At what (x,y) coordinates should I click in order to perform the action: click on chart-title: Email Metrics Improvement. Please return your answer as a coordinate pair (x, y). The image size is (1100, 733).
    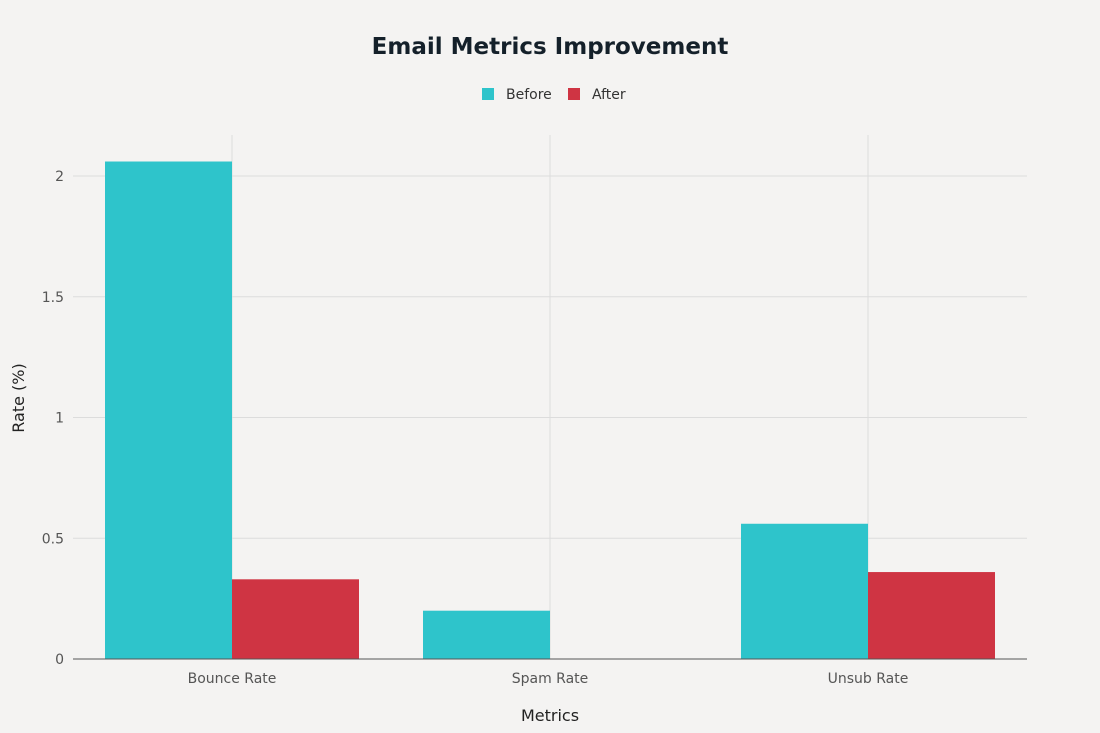
    Looking at the image, I should click on (550, 47).